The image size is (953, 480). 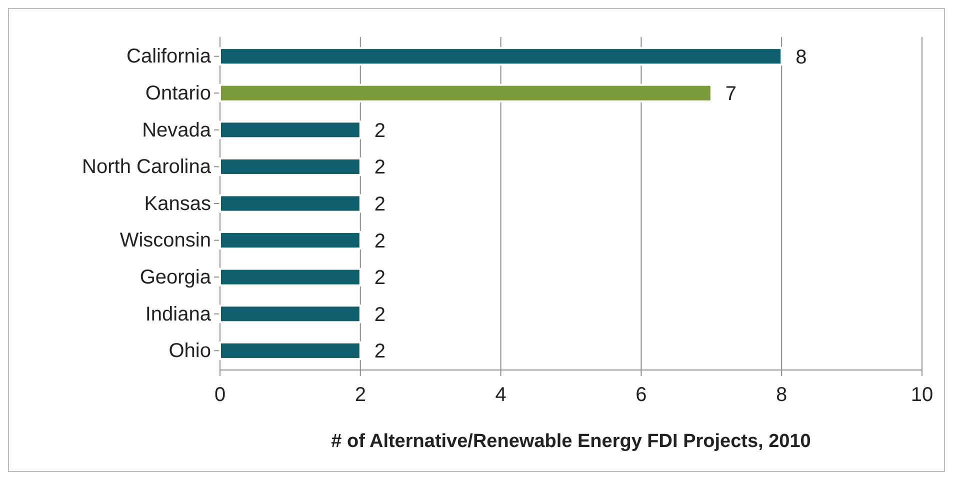 I want to click on x-axis-title: # of Alternative/Renewable Energy FDI Projects, 2010, so click(x=571, y=441).